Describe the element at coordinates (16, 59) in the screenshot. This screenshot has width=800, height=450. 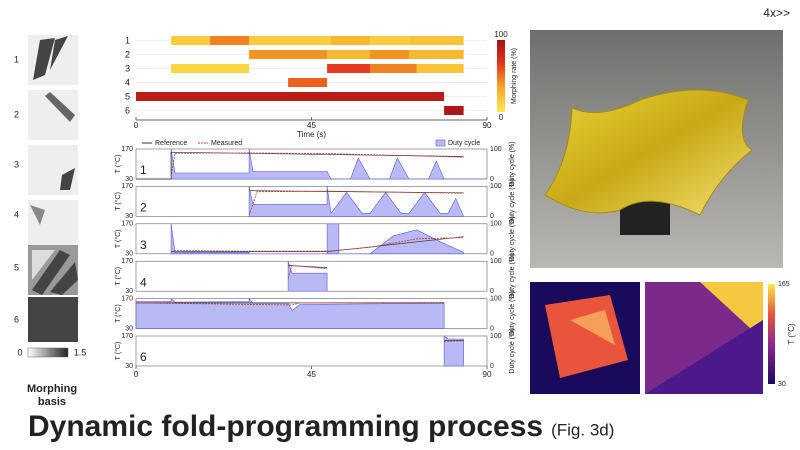
I see `basis-label: 1` at that location.